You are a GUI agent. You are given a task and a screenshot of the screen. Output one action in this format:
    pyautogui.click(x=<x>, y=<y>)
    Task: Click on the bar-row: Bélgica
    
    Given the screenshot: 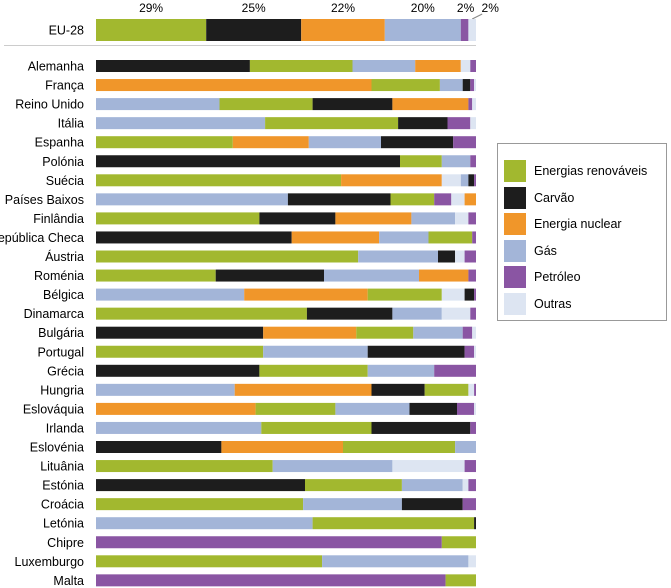 What is the action you would take?
    pyautogui.click(x=259, y=295)
    